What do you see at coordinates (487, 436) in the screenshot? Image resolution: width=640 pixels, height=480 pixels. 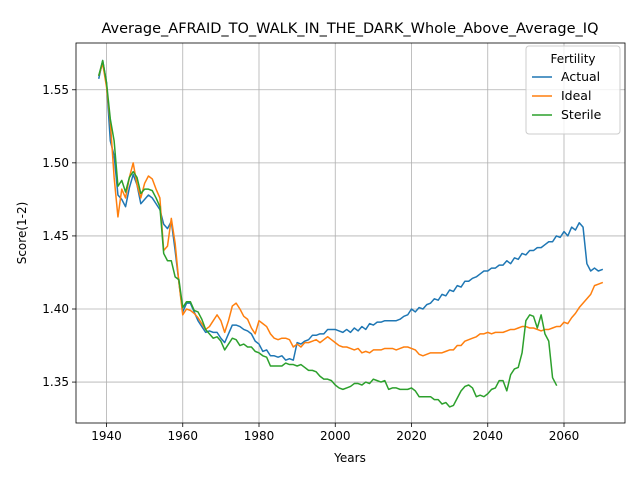 I see `x-tick-label: 2040` at bounding box center [487, 436].